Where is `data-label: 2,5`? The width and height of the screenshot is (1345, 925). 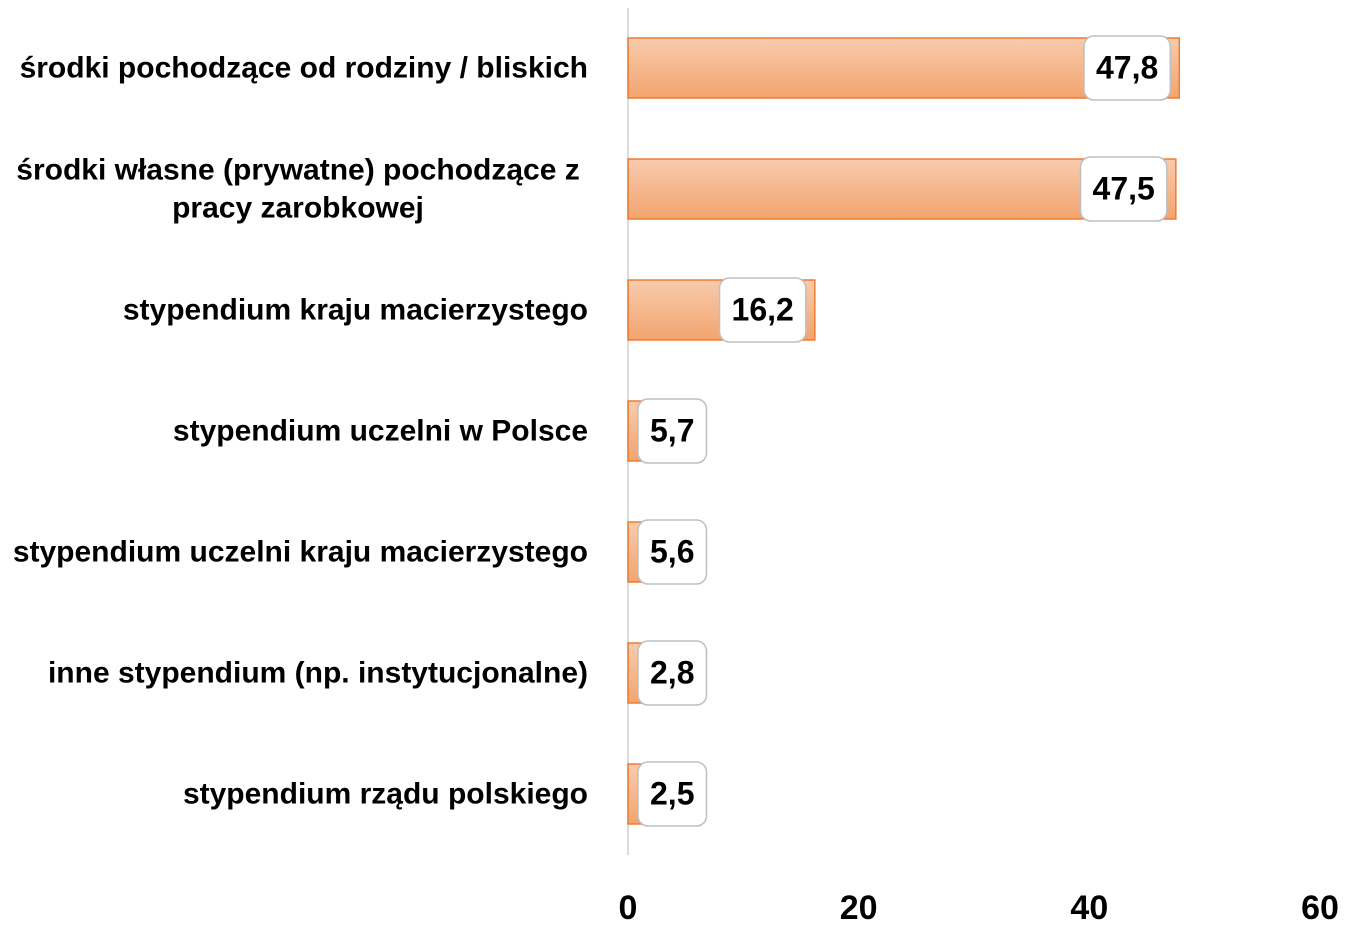 data-label: 2,5 is located at coordinates (672, 793).